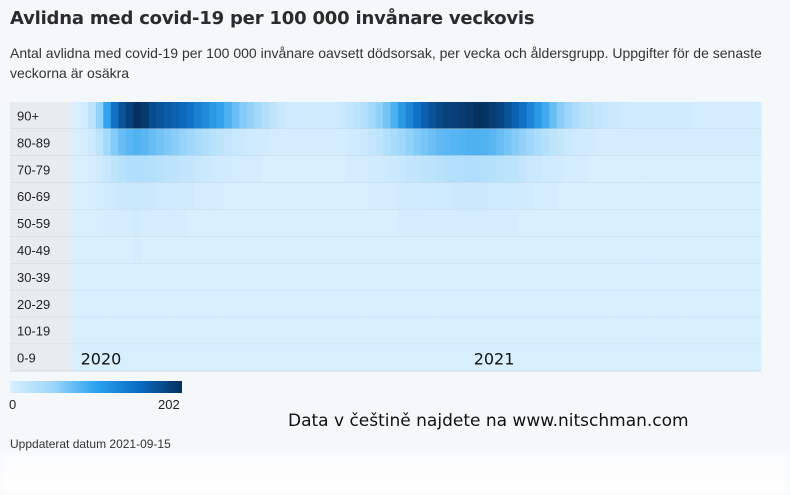  Describe the element at coordinates (33, 142) in the screenshot. I see `row-label: 80-89` at that location.